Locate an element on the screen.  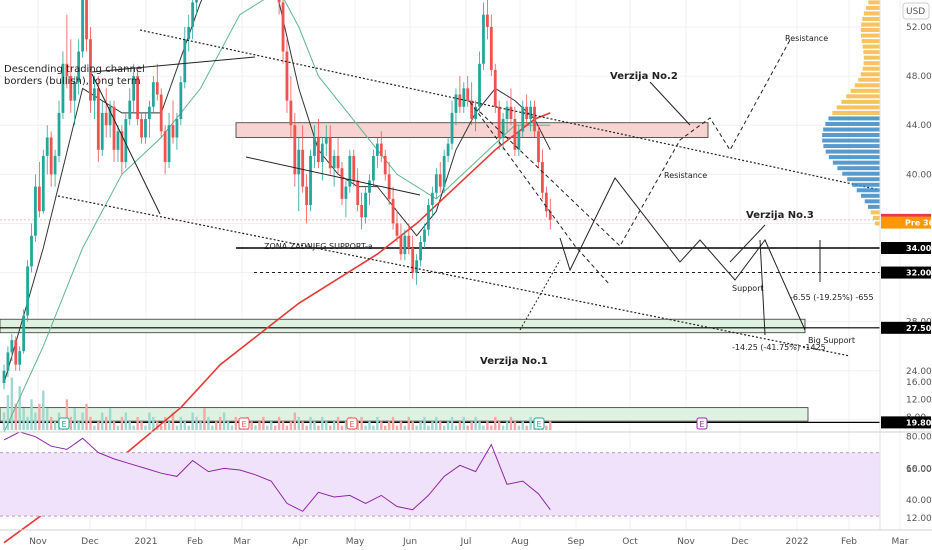
channel-note-2: borders (bullish), long term is located at coordinates (72, 81).